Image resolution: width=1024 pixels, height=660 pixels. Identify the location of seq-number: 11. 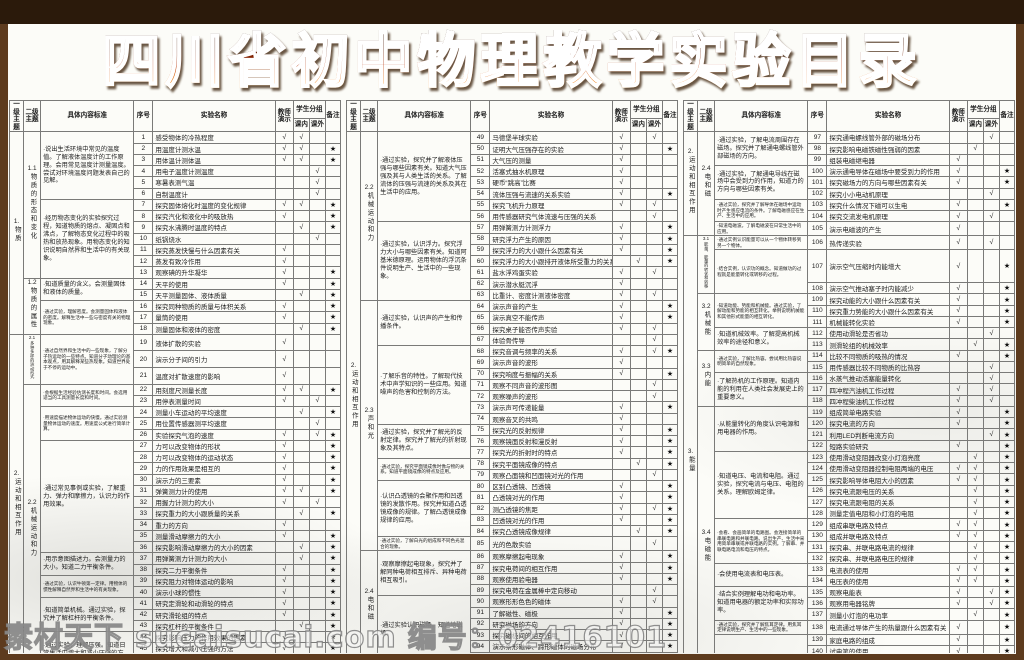
(143, 250).